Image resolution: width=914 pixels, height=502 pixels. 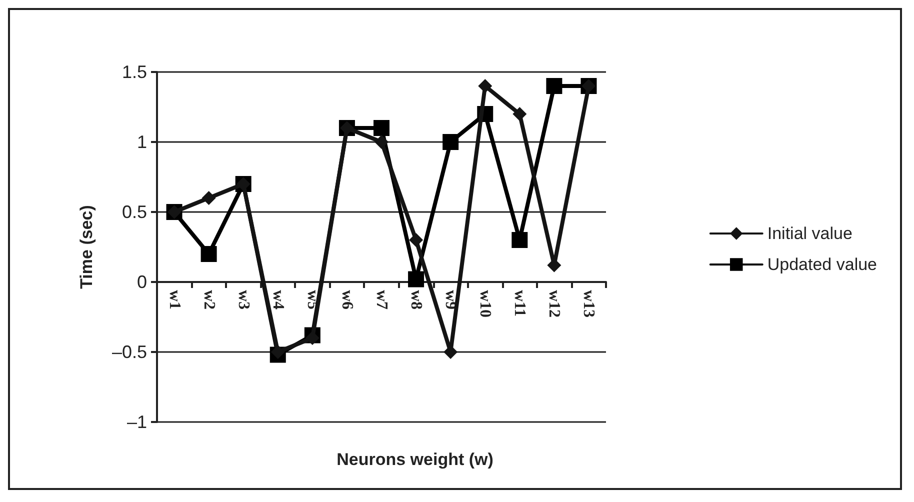 What do you see at coordinates (136, 422) in the screenshot?
I see `y-tick-label: –1` at bounding box center [136, 422].